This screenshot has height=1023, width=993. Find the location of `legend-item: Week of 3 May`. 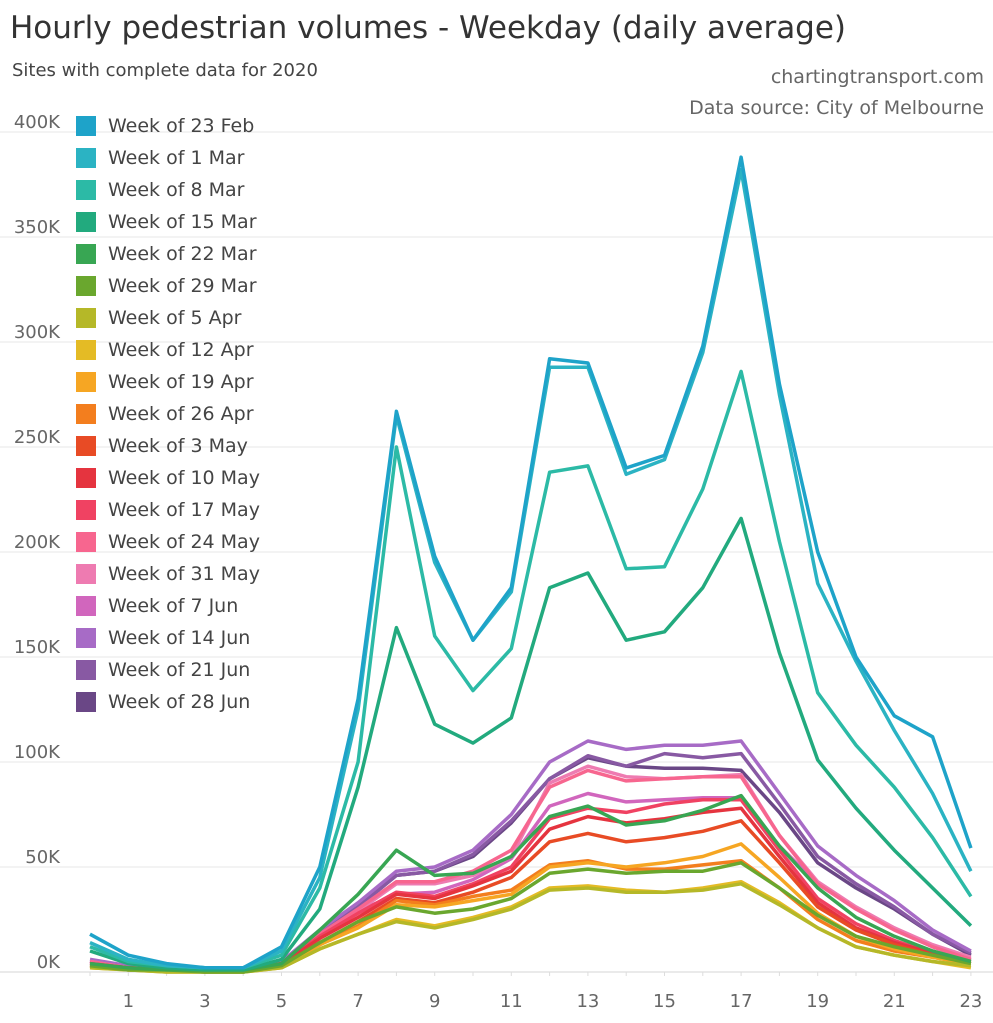

legend-item: Week of 3 May is located at coordinates (168, 446).